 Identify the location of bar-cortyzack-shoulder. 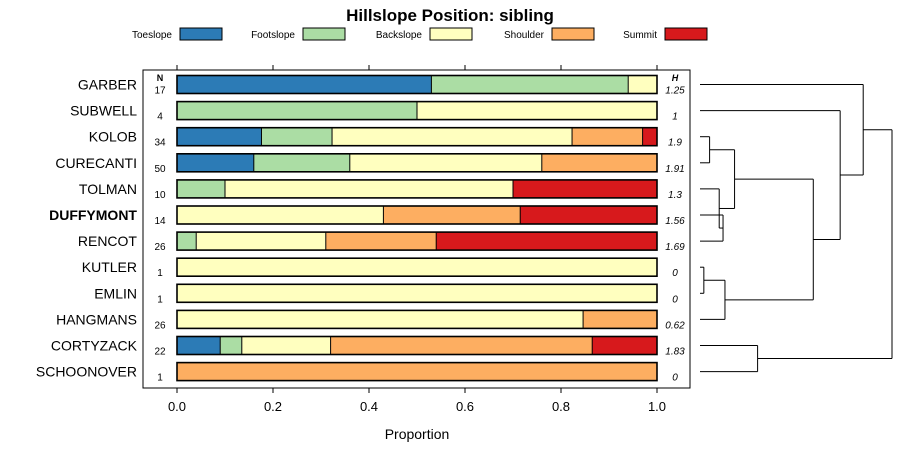
(461, 345).